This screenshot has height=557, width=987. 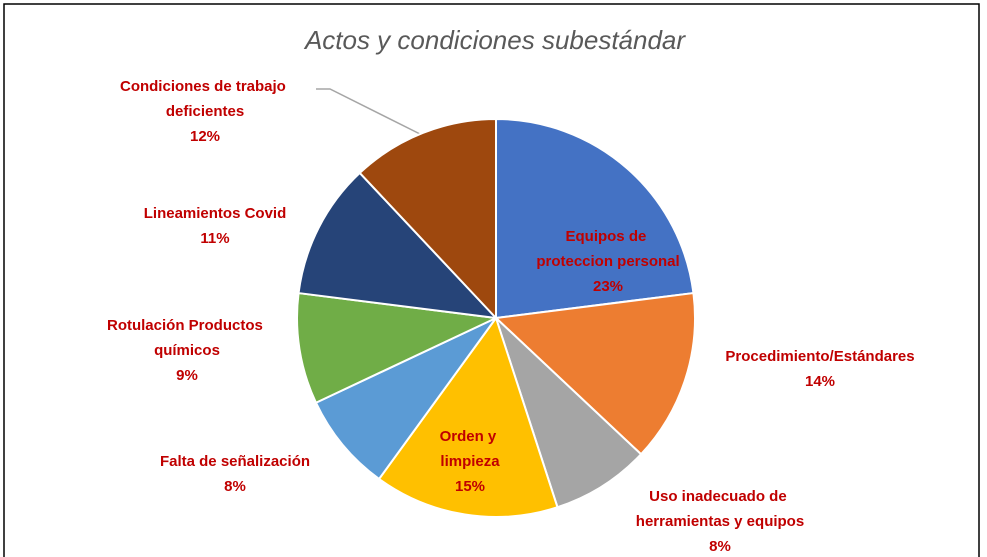 What do you see at coordinates (607, 249) in the screenshot?
I see `data-label-name: Equipos de proteccion personal` at bounding box center [607, 249].